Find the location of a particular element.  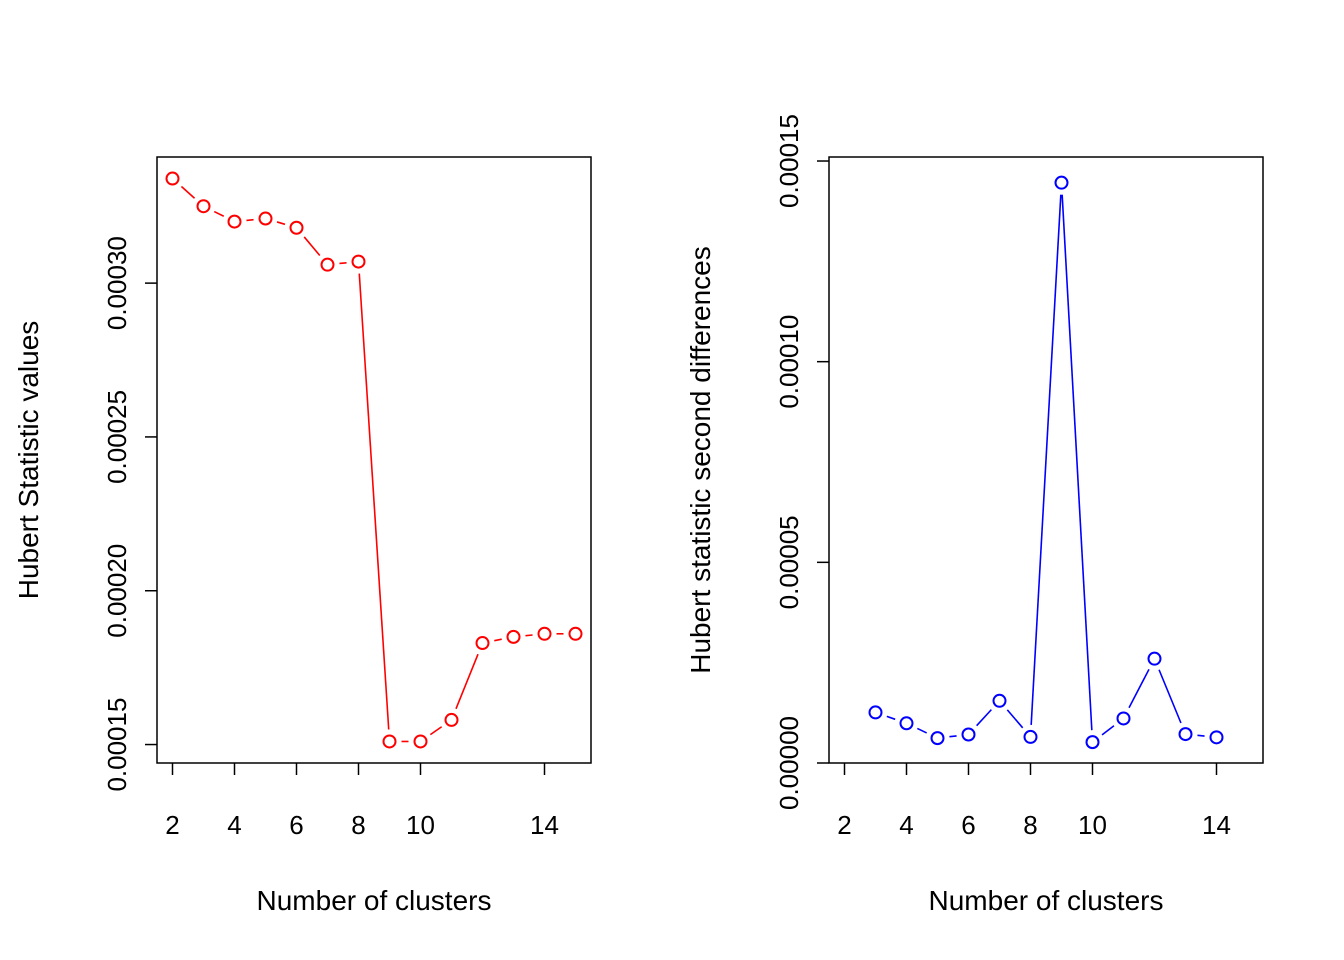

y-tick-label: 0.00000 is located at coordinates (789, 763).